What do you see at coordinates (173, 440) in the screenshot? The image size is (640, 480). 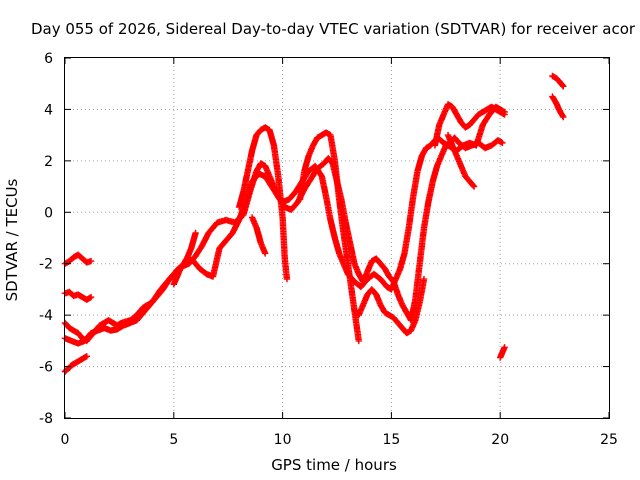 I see `x-tick-label: 5` at bounding box center [173, 440].